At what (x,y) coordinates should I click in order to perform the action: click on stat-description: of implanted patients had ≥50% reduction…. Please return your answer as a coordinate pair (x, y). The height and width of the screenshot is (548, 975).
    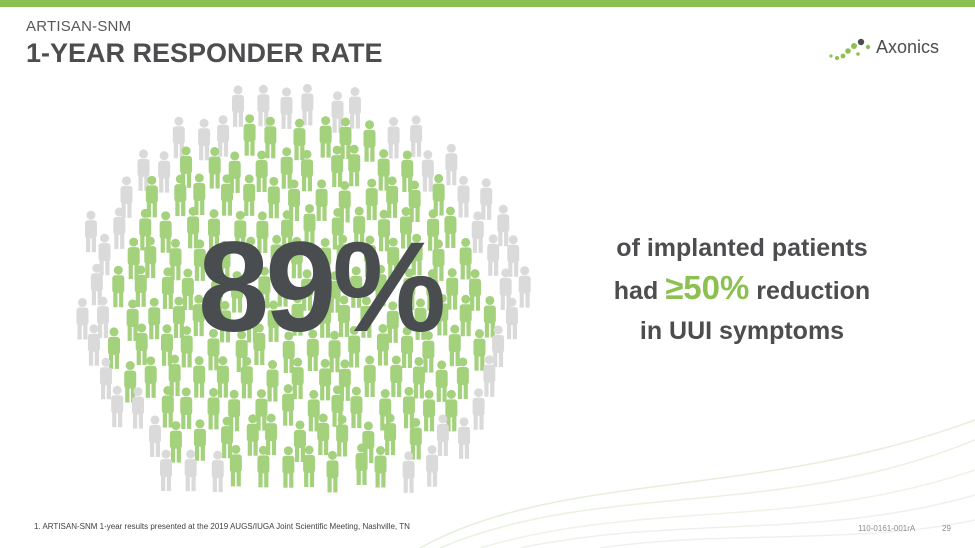
    Looking at the image, I should click on (742, 289).